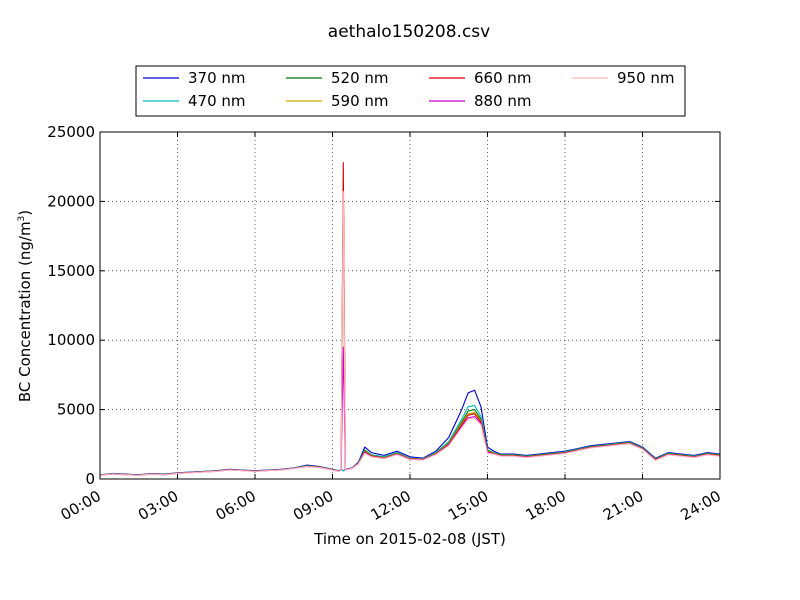 The height and width of the screenshot is (600, 800). What do you see at coordinates (71, 132) in the screenshot?
I see `y-tick-label: 25000` at bounding box center [71, 132].